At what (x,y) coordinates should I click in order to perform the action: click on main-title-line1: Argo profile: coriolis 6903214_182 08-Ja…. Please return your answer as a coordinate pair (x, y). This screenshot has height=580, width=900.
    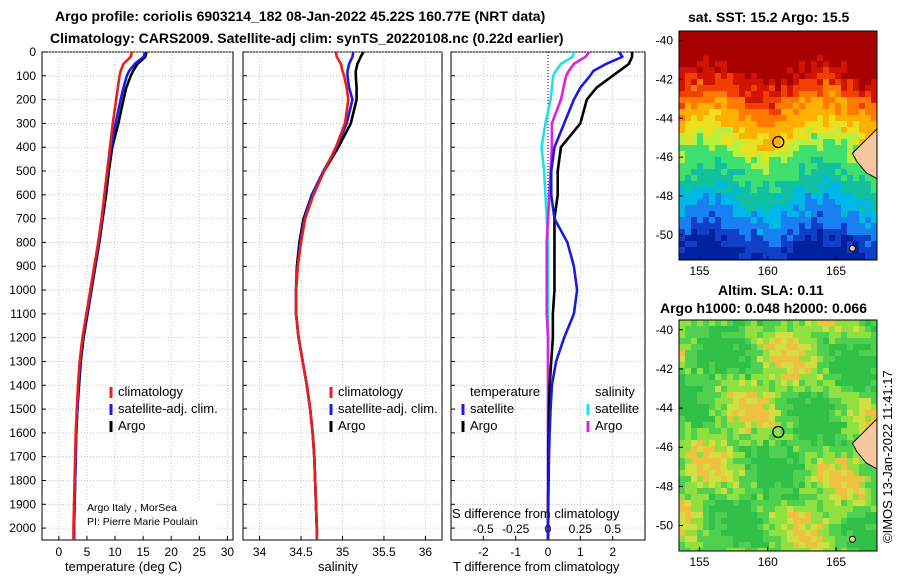
    Looking at the image, I should click on (300, 16).